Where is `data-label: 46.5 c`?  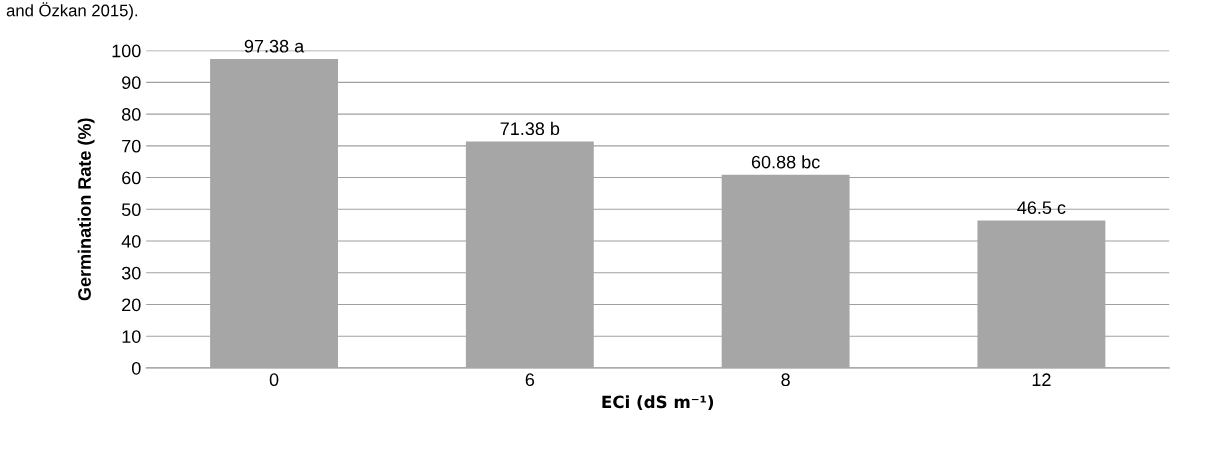
data-label: 46.5 c is located at coordinates (1041, 208).